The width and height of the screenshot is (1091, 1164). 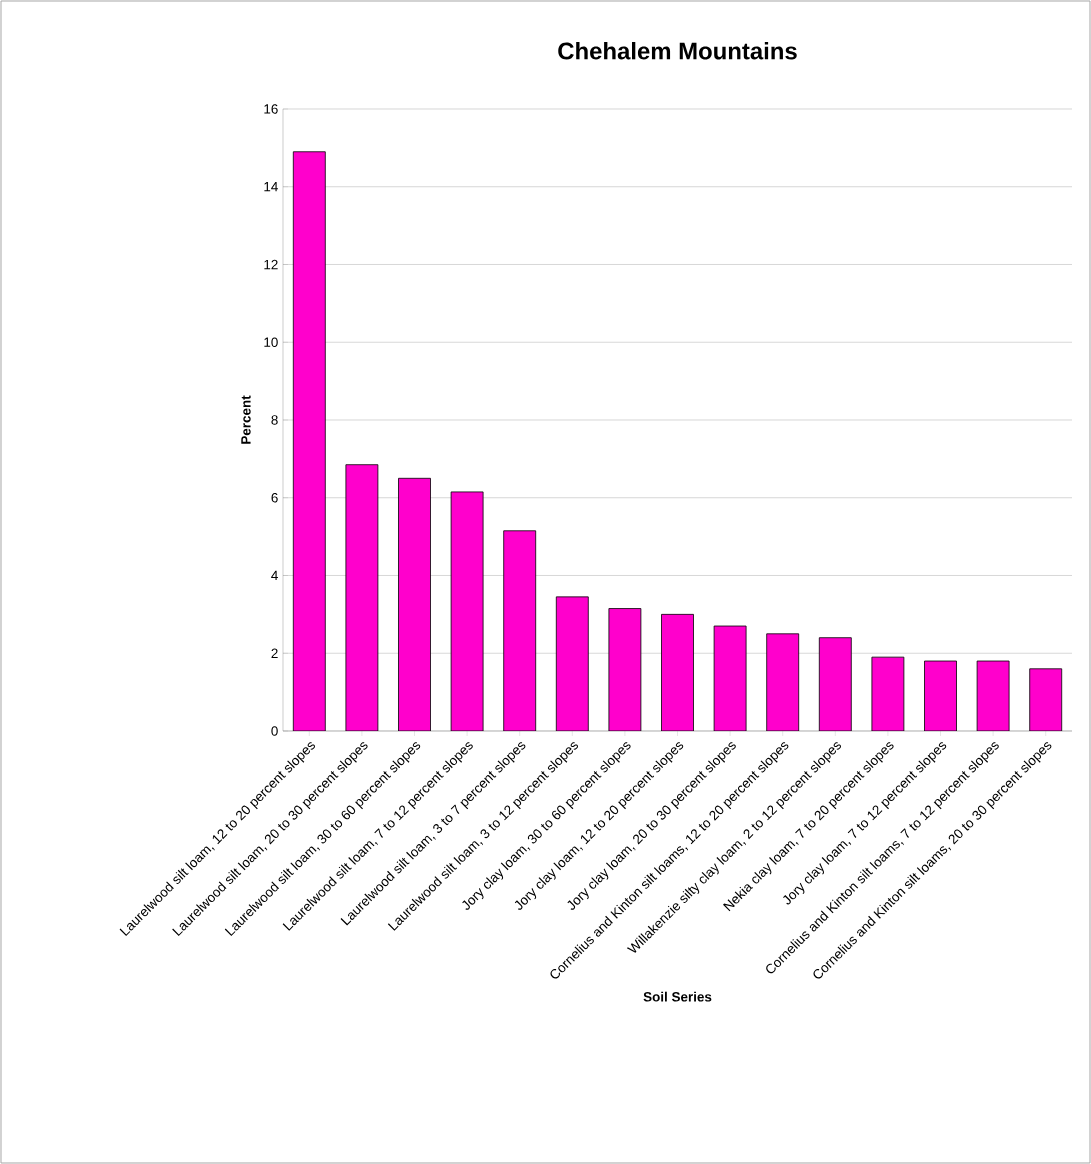 What do you see at coordinates (274, 575) in the screenshot?
I see `y-tick-label: 4` at bounding box center [274, 575].